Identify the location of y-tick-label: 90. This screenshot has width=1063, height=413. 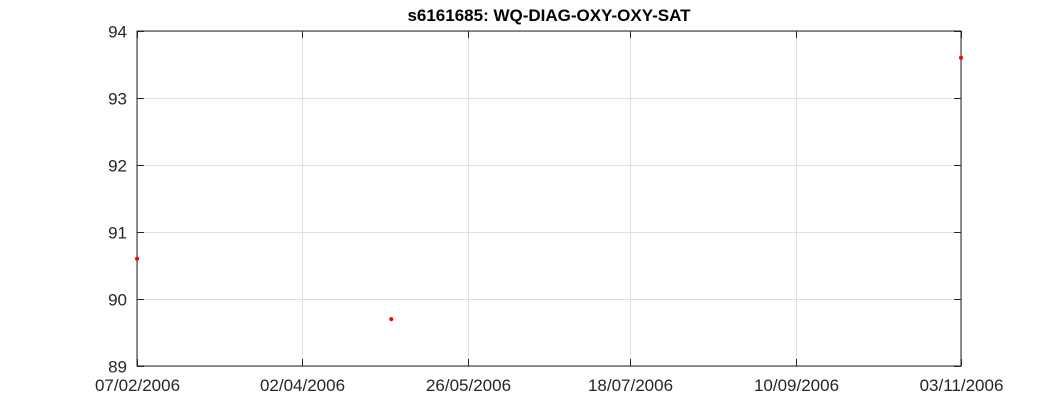
(117, 300).